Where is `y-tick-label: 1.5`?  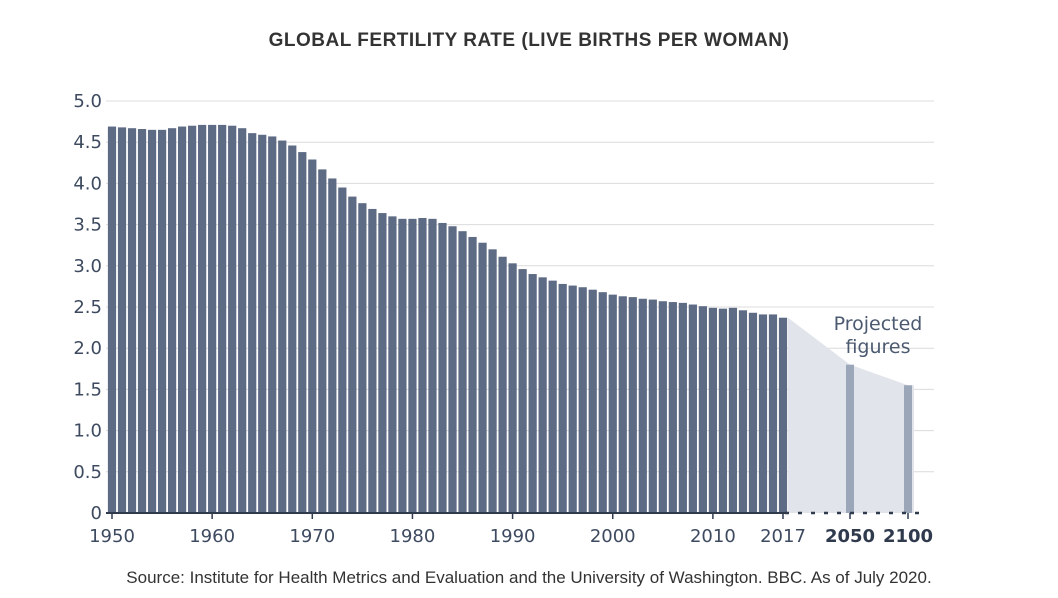 y-tick-label: 1.5 is located at coordinates (87, 389).